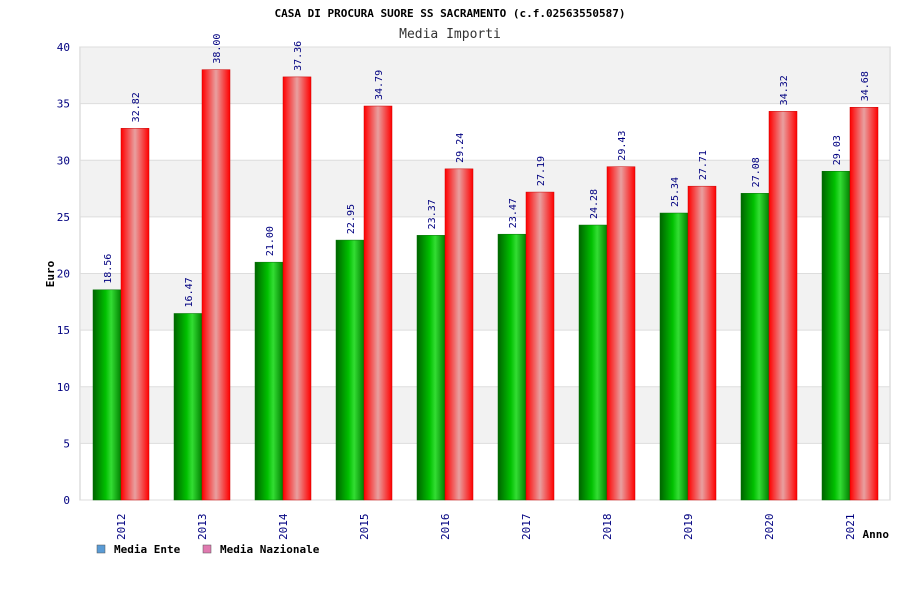  I want to click on x-tick-label: 2017, so click(526, 527).